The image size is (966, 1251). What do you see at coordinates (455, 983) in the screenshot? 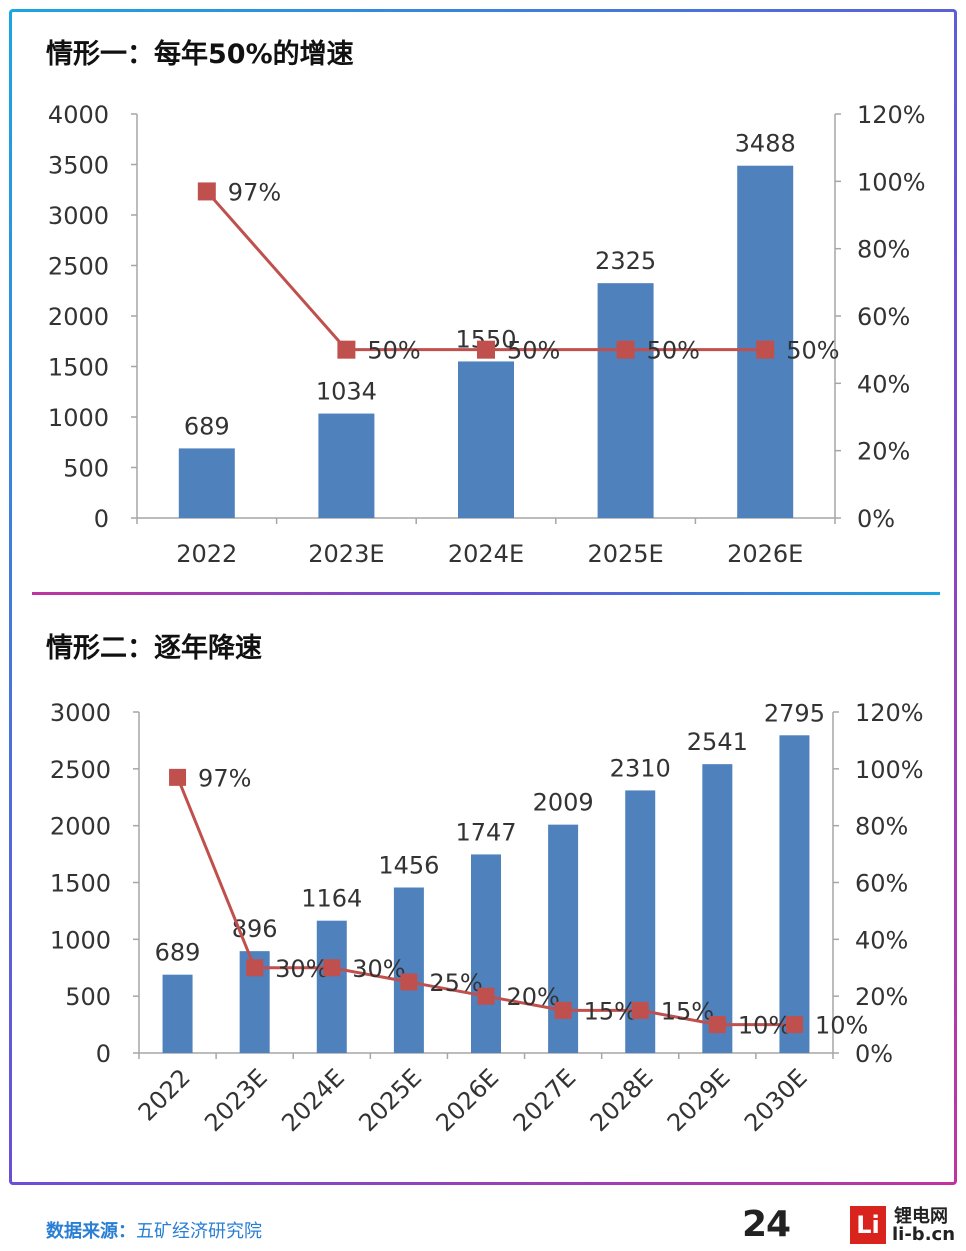
I see `chart2-growth-label: 25%` at bounding box center [455, 983].